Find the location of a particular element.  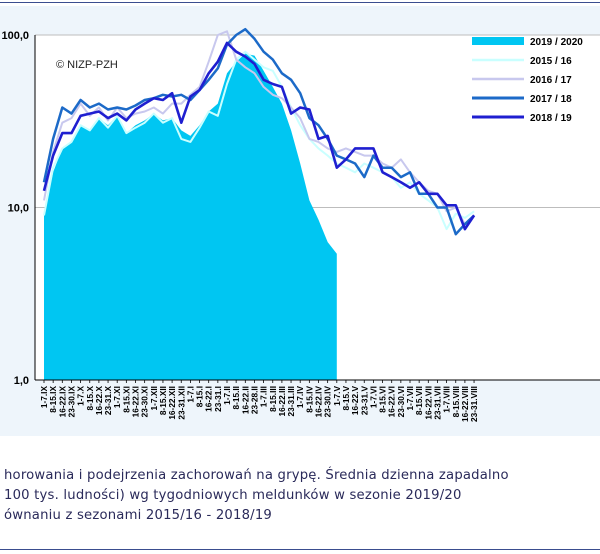

x-tick-label-42: 16-22.VII is located at coordinates (428, 403).